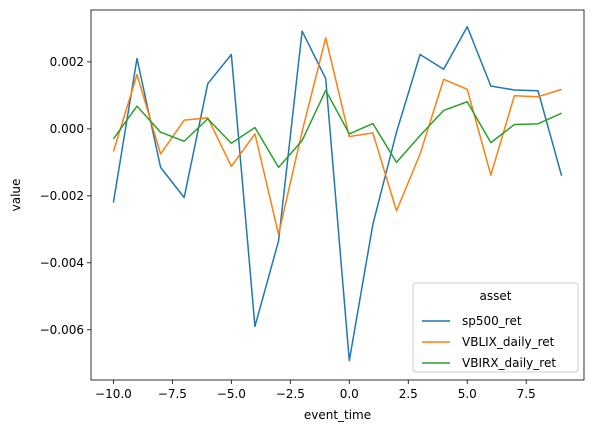  What do you see at coordinates (508, 342) in the screenshot?
I see `legend-entry-label: VBLIX_daily_ret` at bounding box center [508, 342].